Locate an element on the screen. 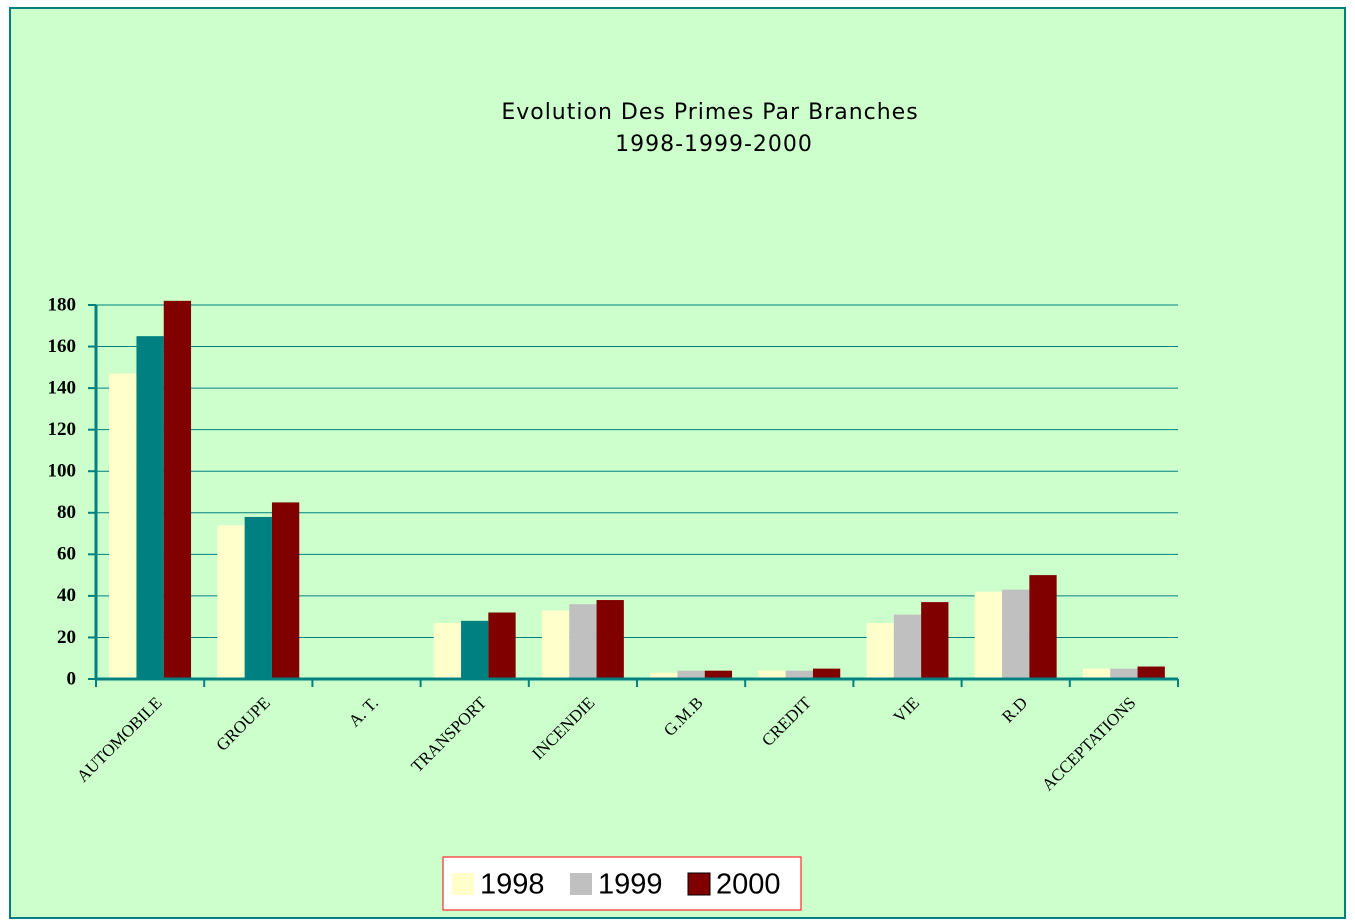  chart-title: Evolution Des Primes Par Branches is located at coordinates (709, 112).